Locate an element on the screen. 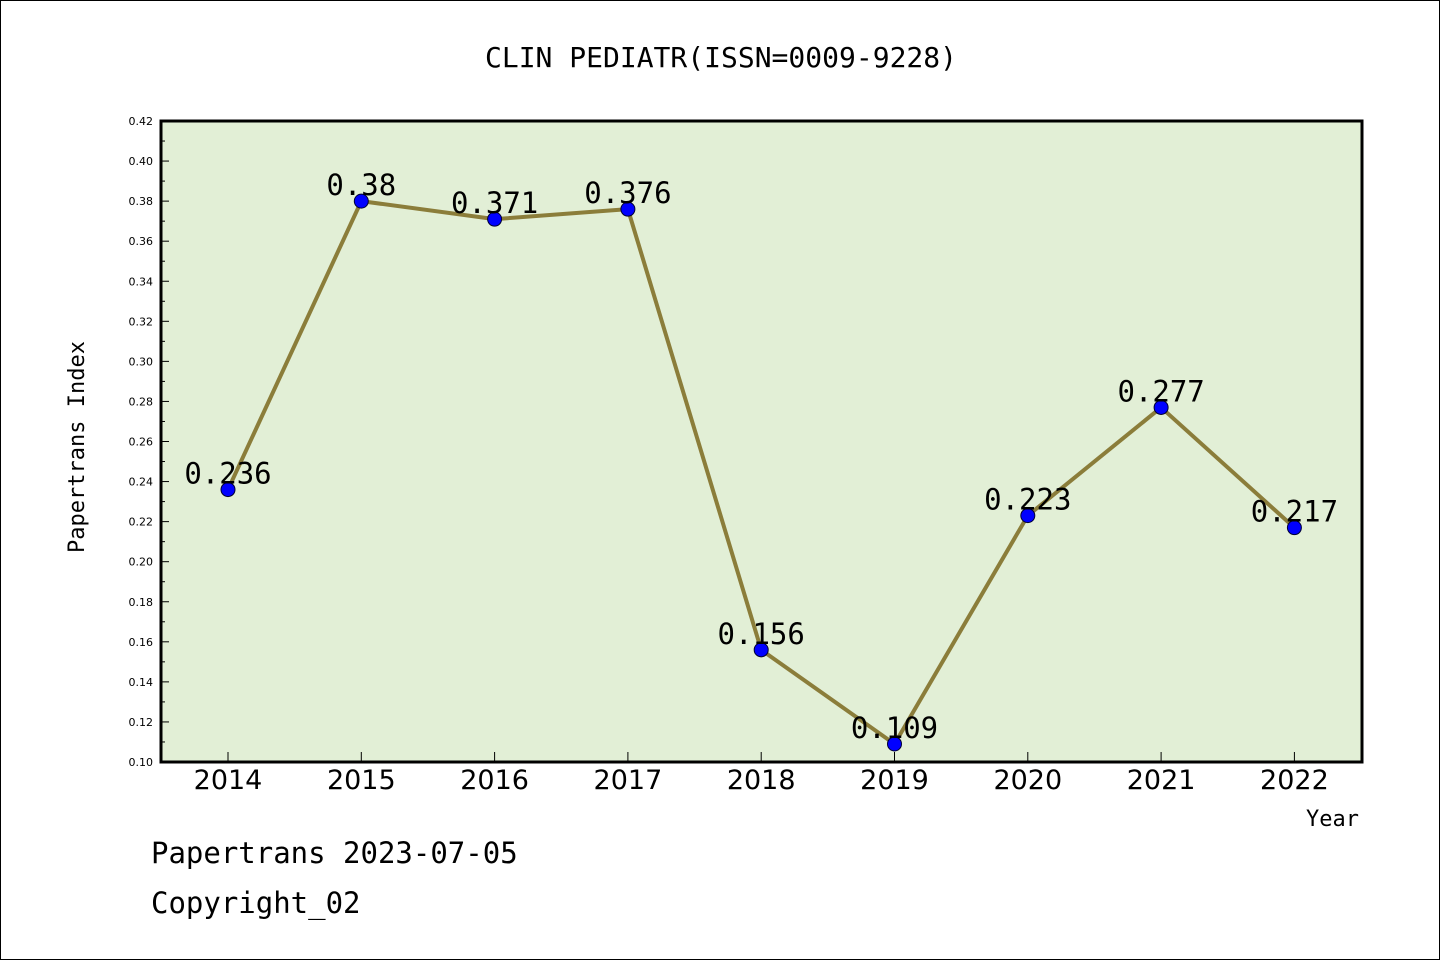  y-tick-label: 0.32 is located at coordinates (141, 321).